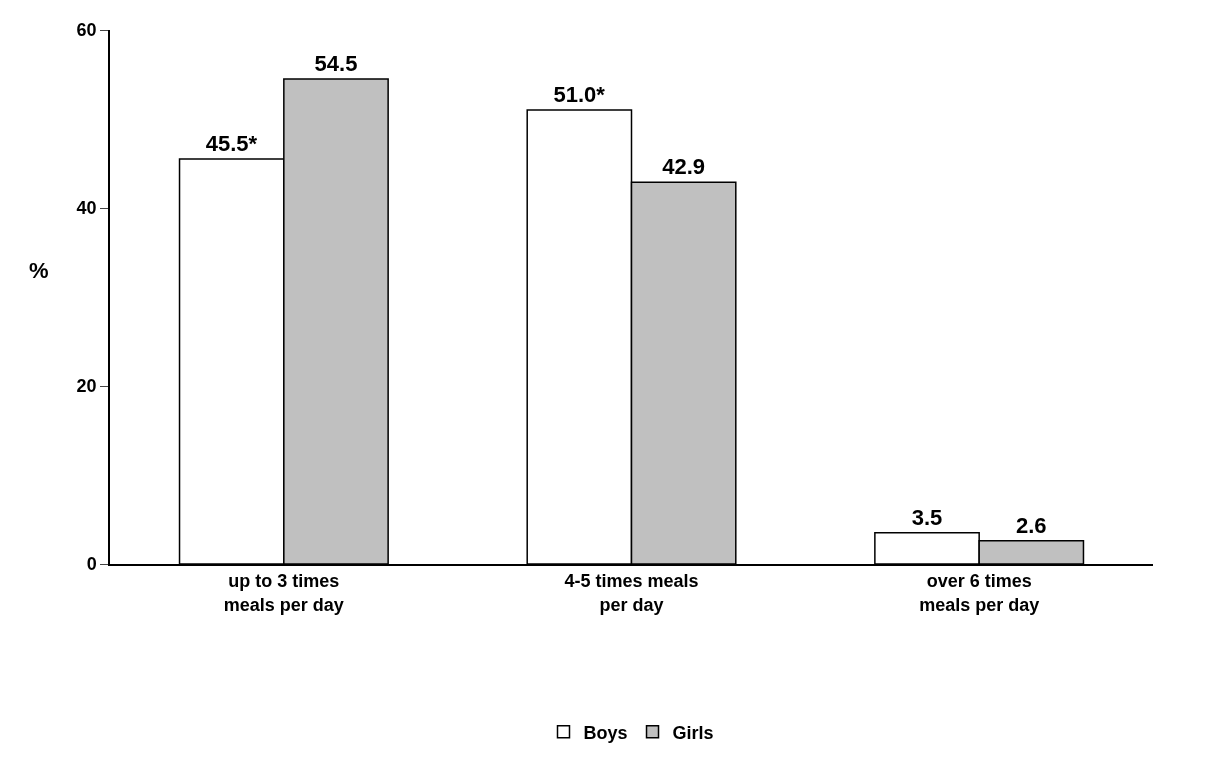 The height and width of the screenshot is (762, 1213). I want to click on data-label: 54.5, so click(336, 63).